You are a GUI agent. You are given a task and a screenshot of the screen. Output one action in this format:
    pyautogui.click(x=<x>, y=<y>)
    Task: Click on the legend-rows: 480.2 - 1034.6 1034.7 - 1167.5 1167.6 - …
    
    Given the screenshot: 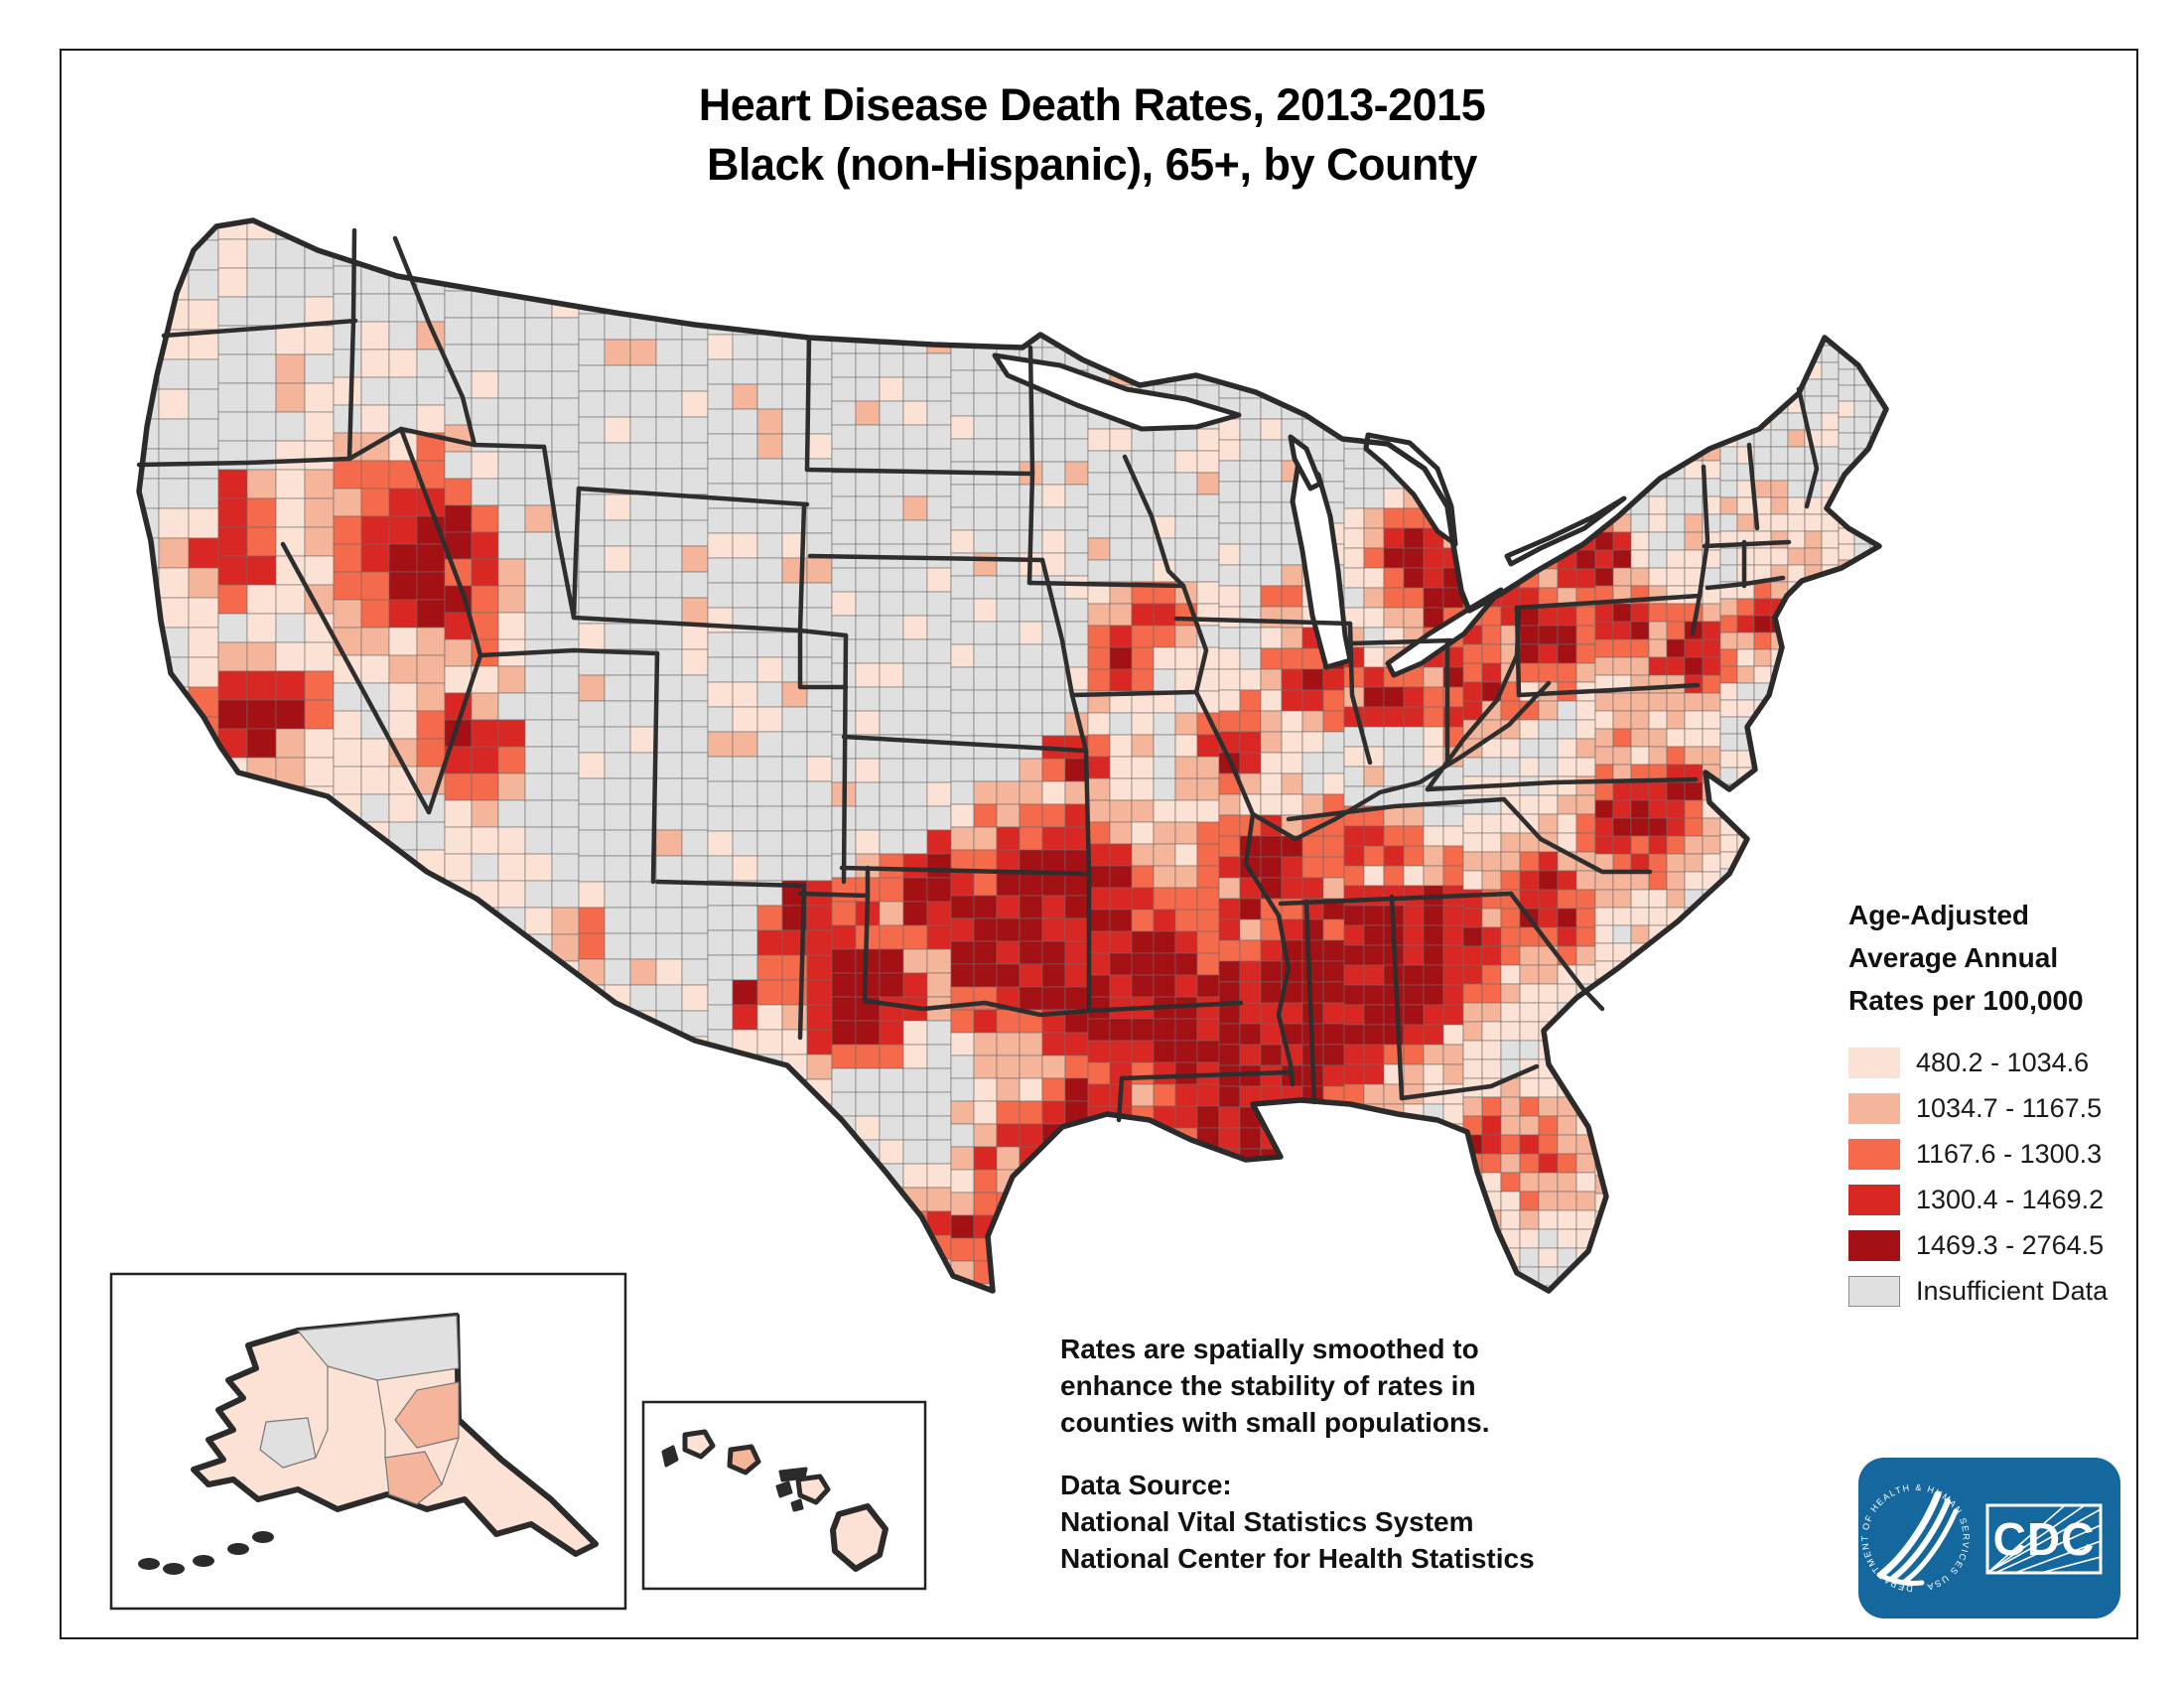 What is the action you would take?
    pyautogui.click(x=1992, y=1177)
    